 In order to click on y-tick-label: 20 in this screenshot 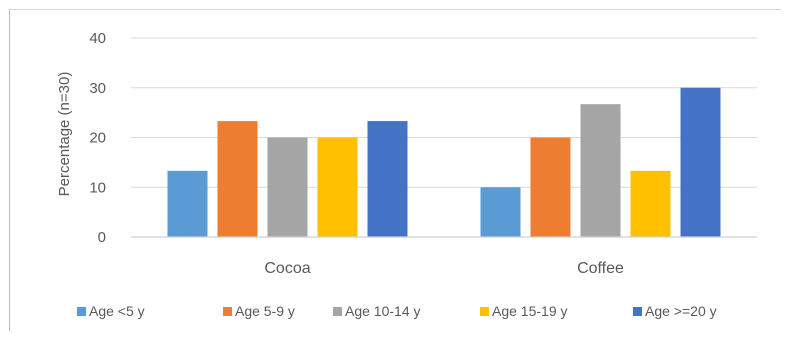, I will do `click(97, 138)`.